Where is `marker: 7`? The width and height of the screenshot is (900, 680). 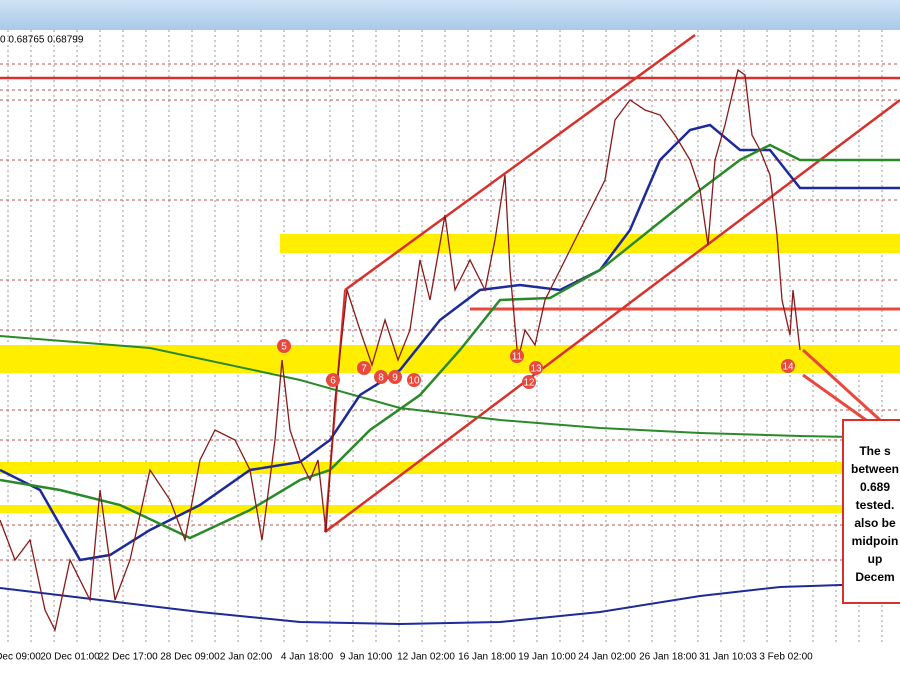
marker: 7 is located at coordinates (364, 368).